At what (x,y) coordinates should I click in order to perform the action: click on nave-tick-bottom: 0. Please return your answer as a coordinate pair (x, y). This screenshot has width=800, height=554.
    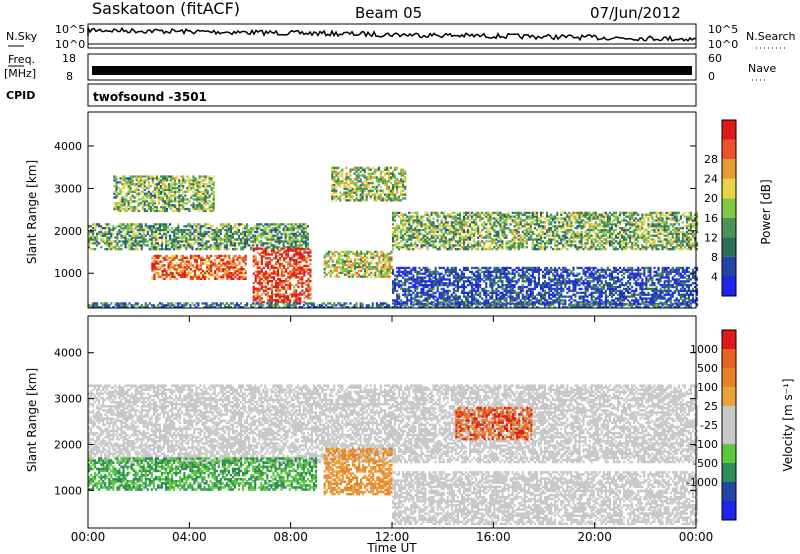
    Looking at the image, I should click on (711, 76).